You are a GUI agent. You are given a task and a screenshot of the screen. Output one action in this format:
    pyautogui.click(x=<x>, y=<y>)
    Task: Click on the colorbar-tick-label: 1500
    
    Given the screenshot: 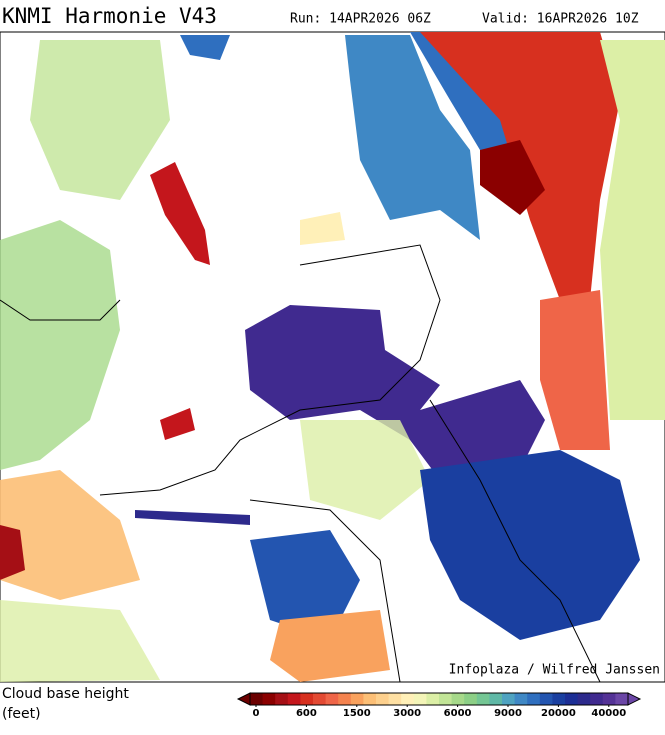 What is the action you would take?
    pyautogui.click(x=357, y=713)
    